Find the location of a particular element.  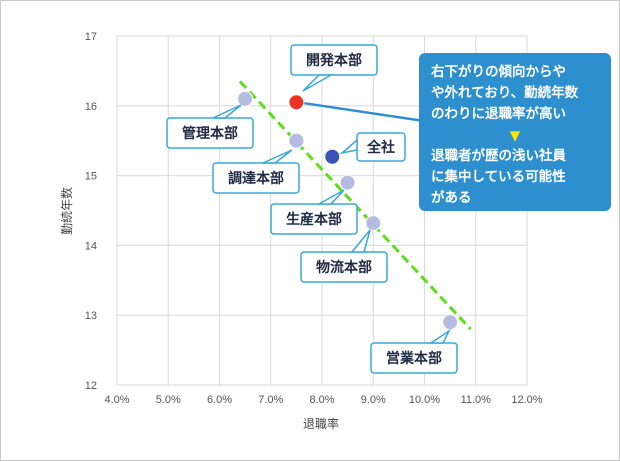

x-tick-label: 12.0% is located at coordinates (526, 400).